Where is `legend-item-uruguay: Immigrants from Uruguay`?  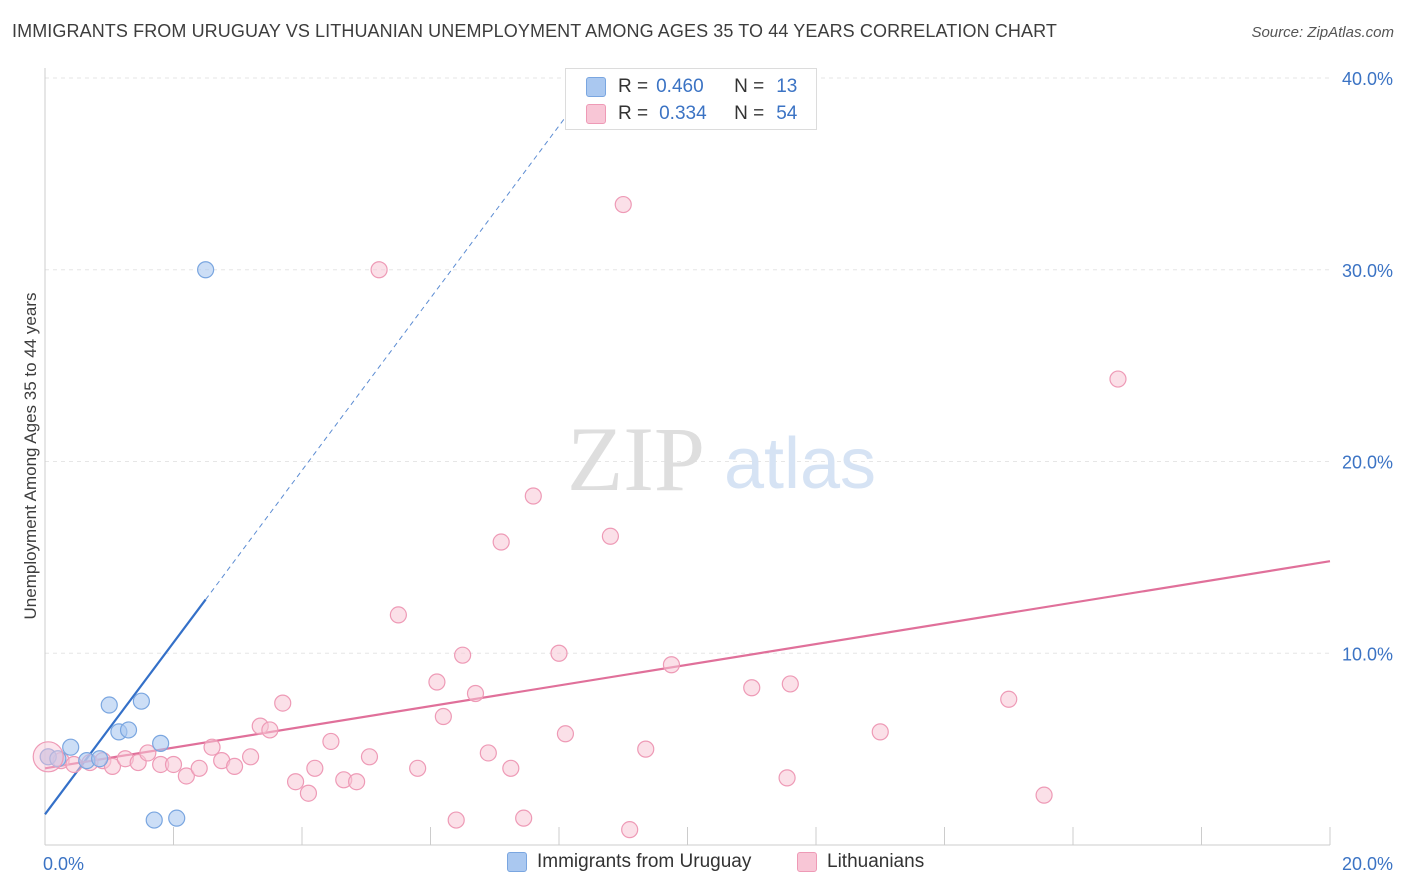
legend-item-uruguay: Immigrants from Uruguay is located at coordinates (629, 862).